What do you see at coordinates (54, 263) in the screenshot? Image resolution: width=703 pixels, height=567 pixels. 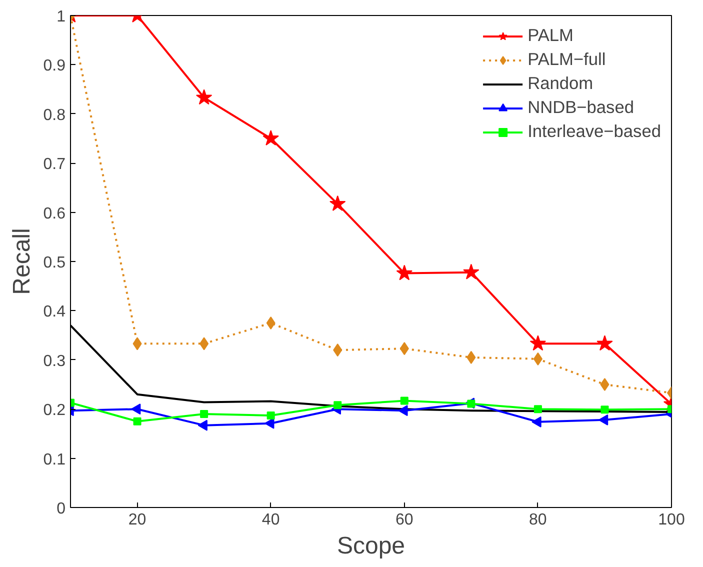 I see `y-tick-label: 0.5` at bounding box center [54, 263].